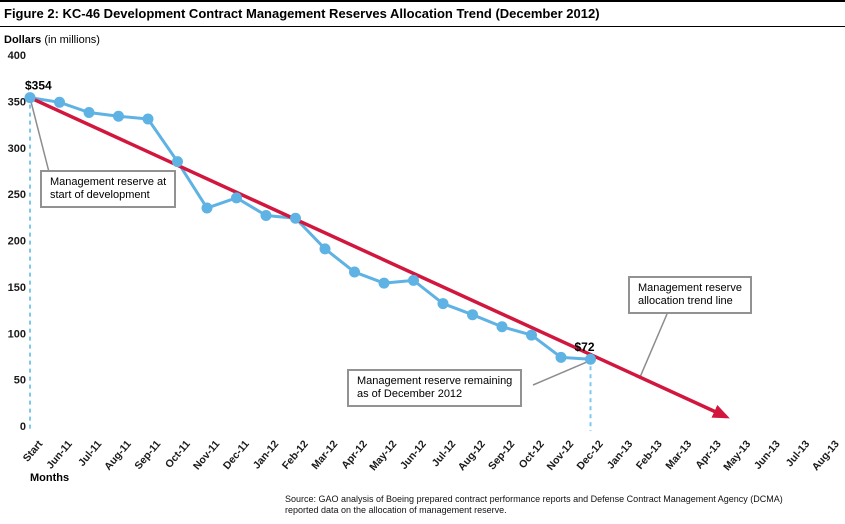 The width and height of the screenshot is (845, 524). I want to click on callout-start-line2: start of development, so click(100, 195).